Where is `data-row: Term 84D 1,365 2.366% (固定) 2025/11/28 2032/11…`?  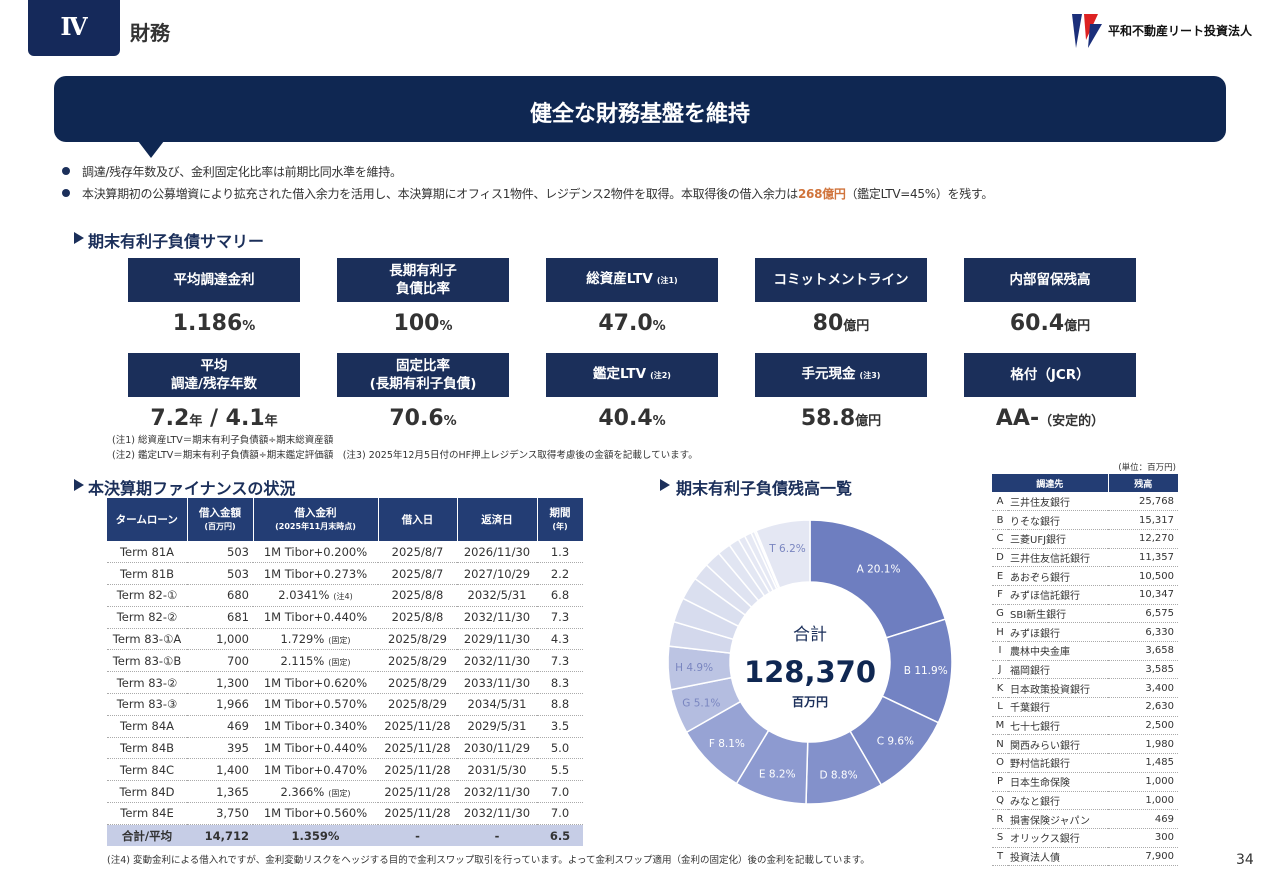
data-row: Term 84D 1,365 2.366% (固定) 2025/11/28 2032/11… is located at coordinates (345, 792).